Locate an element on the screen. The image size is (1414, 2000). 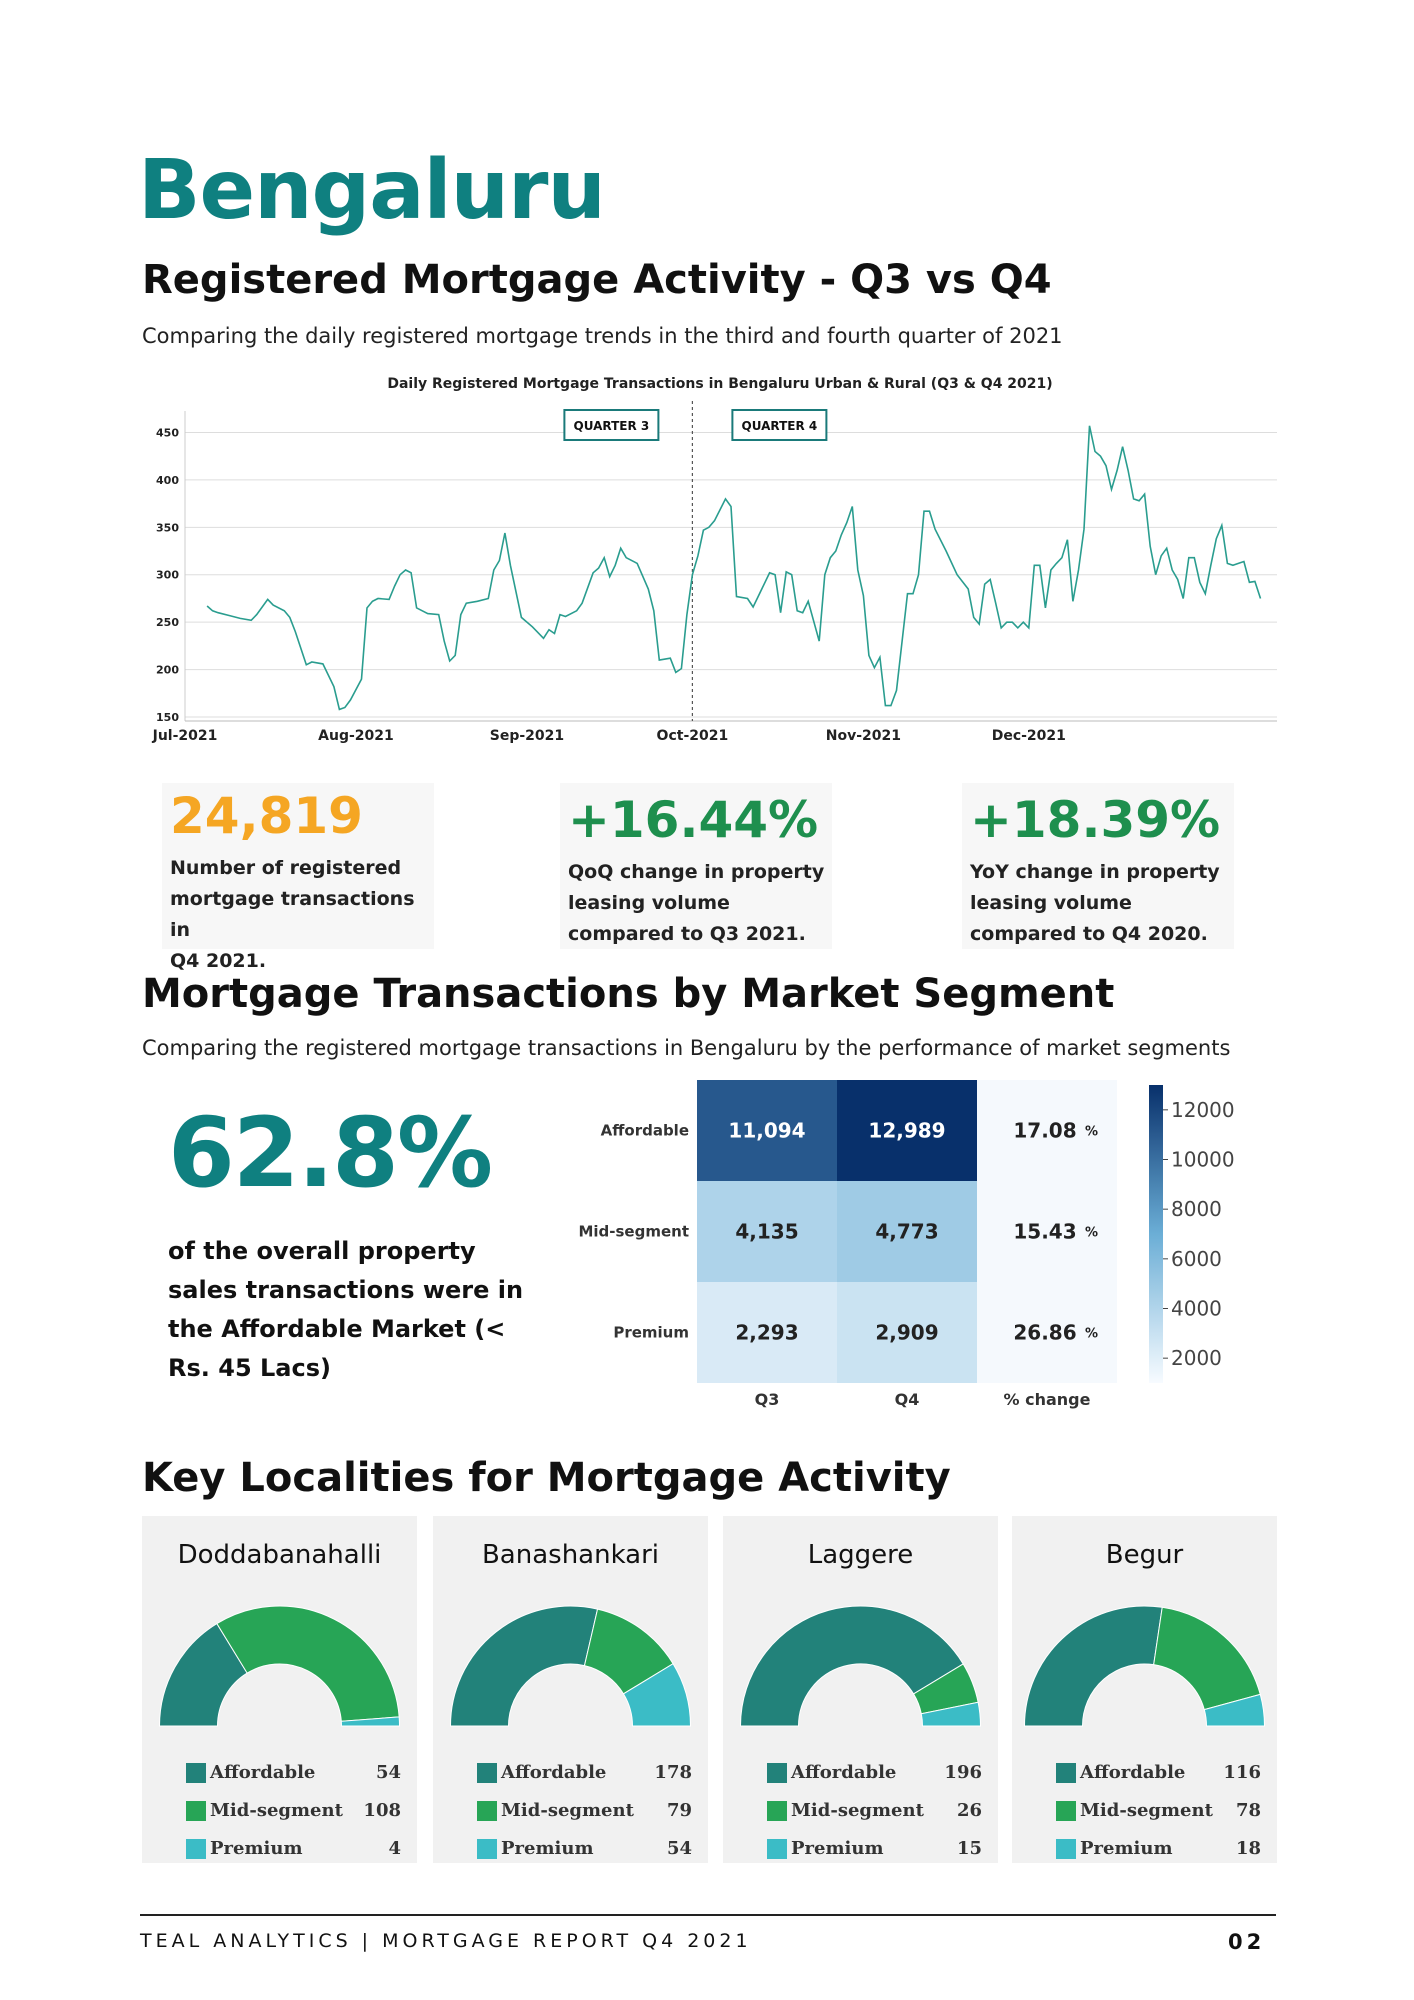
legend-item: Mid-segment 78 is located at coordinates (1158, 1812).